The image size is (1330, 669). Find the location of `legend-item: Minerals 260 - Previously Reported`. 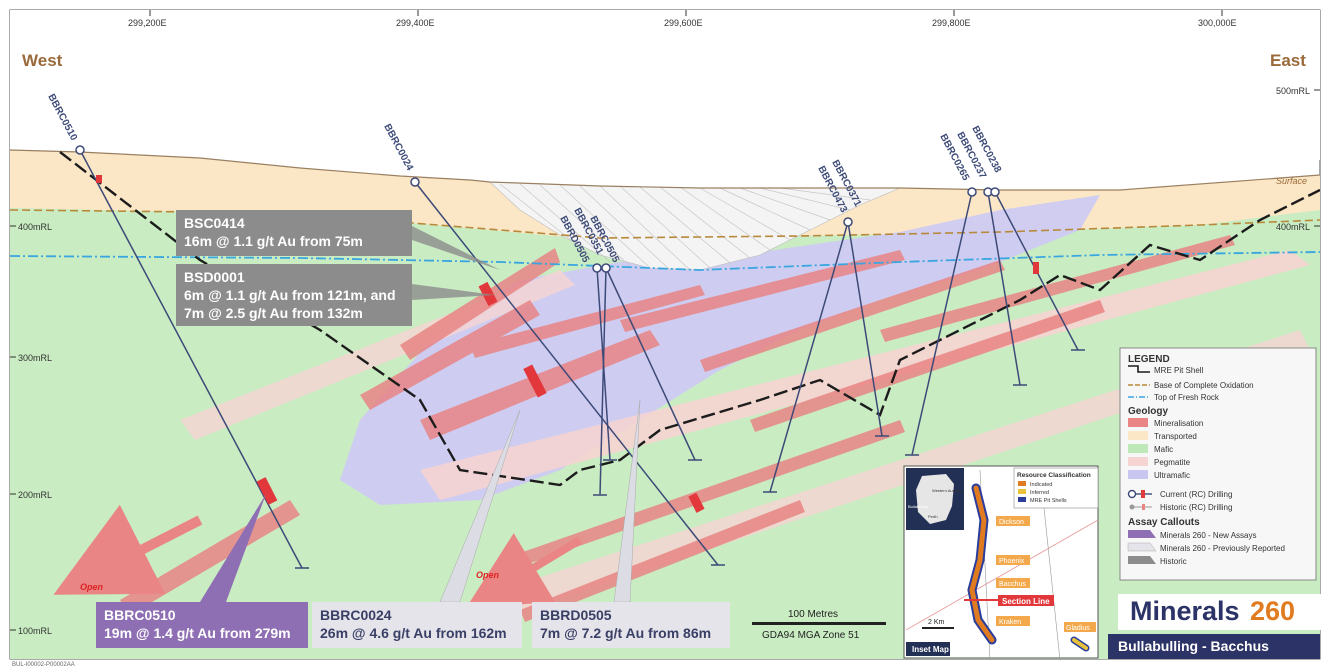

legend-item: Minerals 260 - Previously Reported is located at coordinates (1222, 548).